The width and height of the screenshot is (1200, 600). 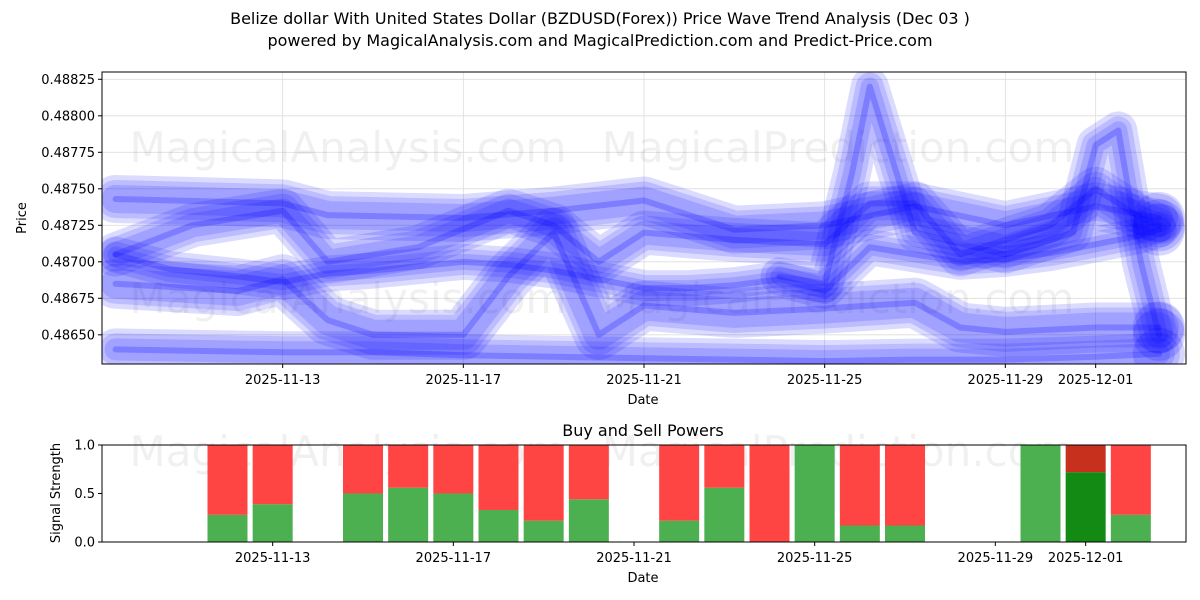 I want to click on signal-y-tick-label: 0.0, so click(x=84, y=543).